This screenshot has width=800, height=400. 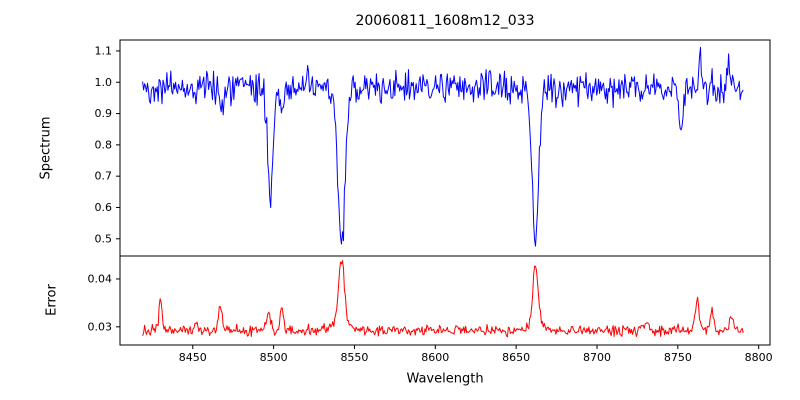 What do you see at coordinates (274, 357) in the screenshot?
I see `x-tick-label: 8500` at bounding box center [274, 357].